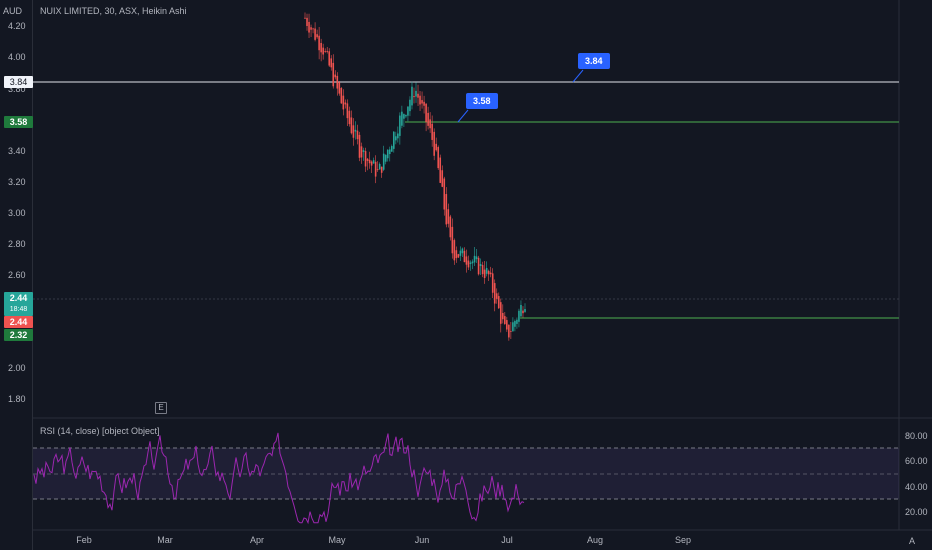 The height and width of the screenshot is (550, 932). I want to click on time-tick: Apr, so click(257, 540).